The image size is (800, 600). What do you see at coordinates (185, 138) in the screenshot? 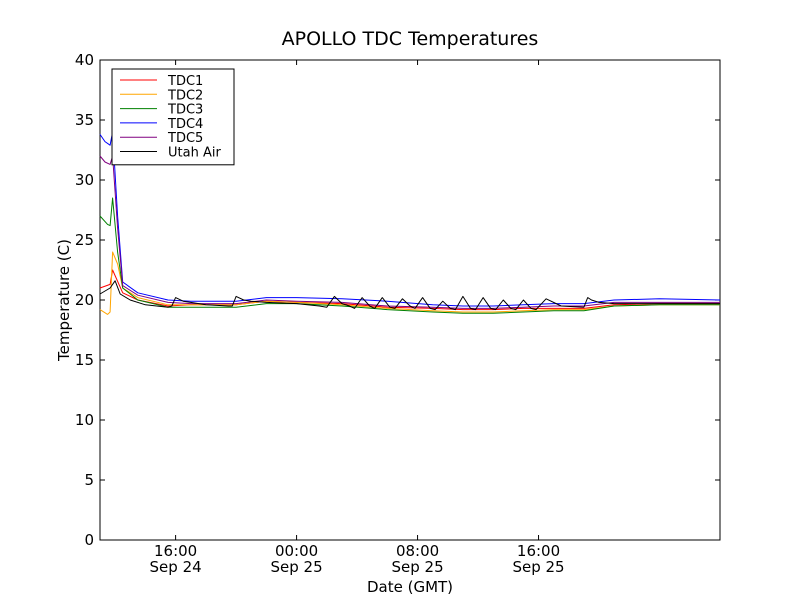
I see `legend-label-tdc5: TDC5` at bounding box center [185, 138].